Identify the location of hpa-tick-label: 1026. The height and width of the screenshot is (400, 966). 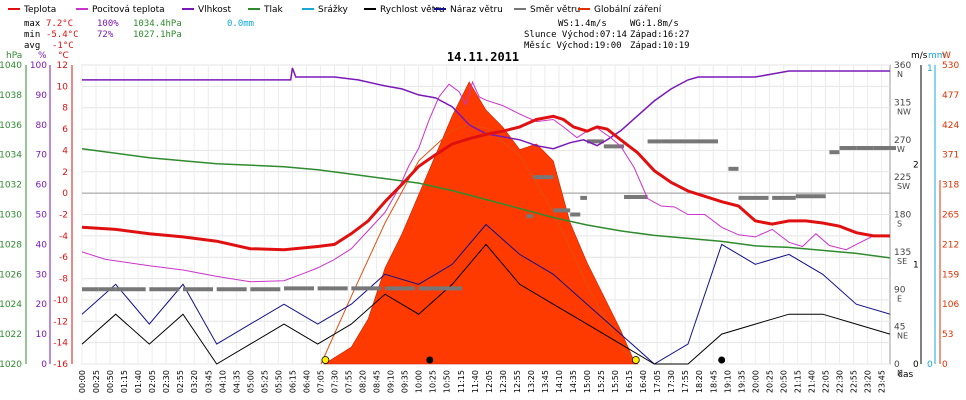
(11, 275).